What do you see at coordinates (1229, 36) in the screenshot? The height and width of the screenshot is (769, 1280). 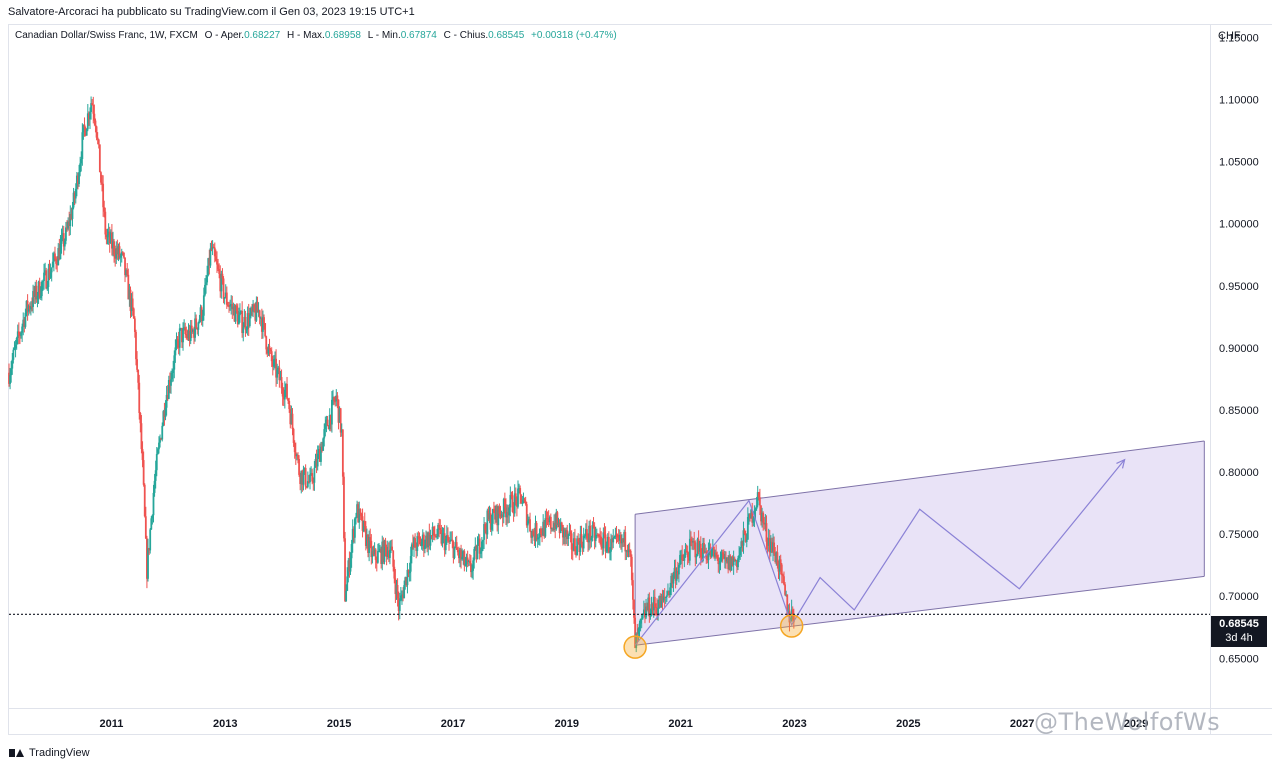 I see `currency-label: CHF` at bounding box center [1229, 36].